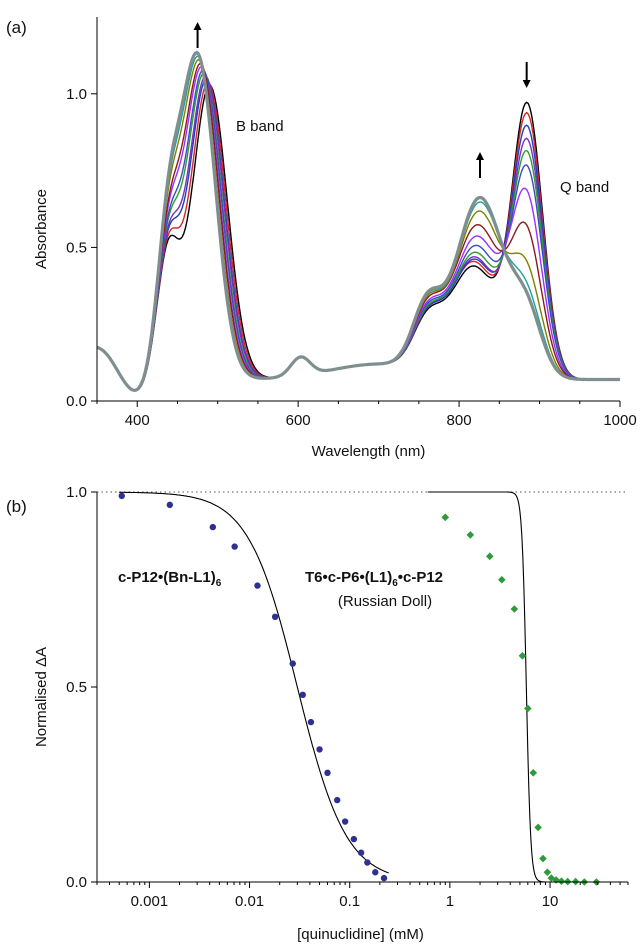 The image size is (641, 947). I want to click on panel-b-x-tick-label: 1, so click(450, 901).